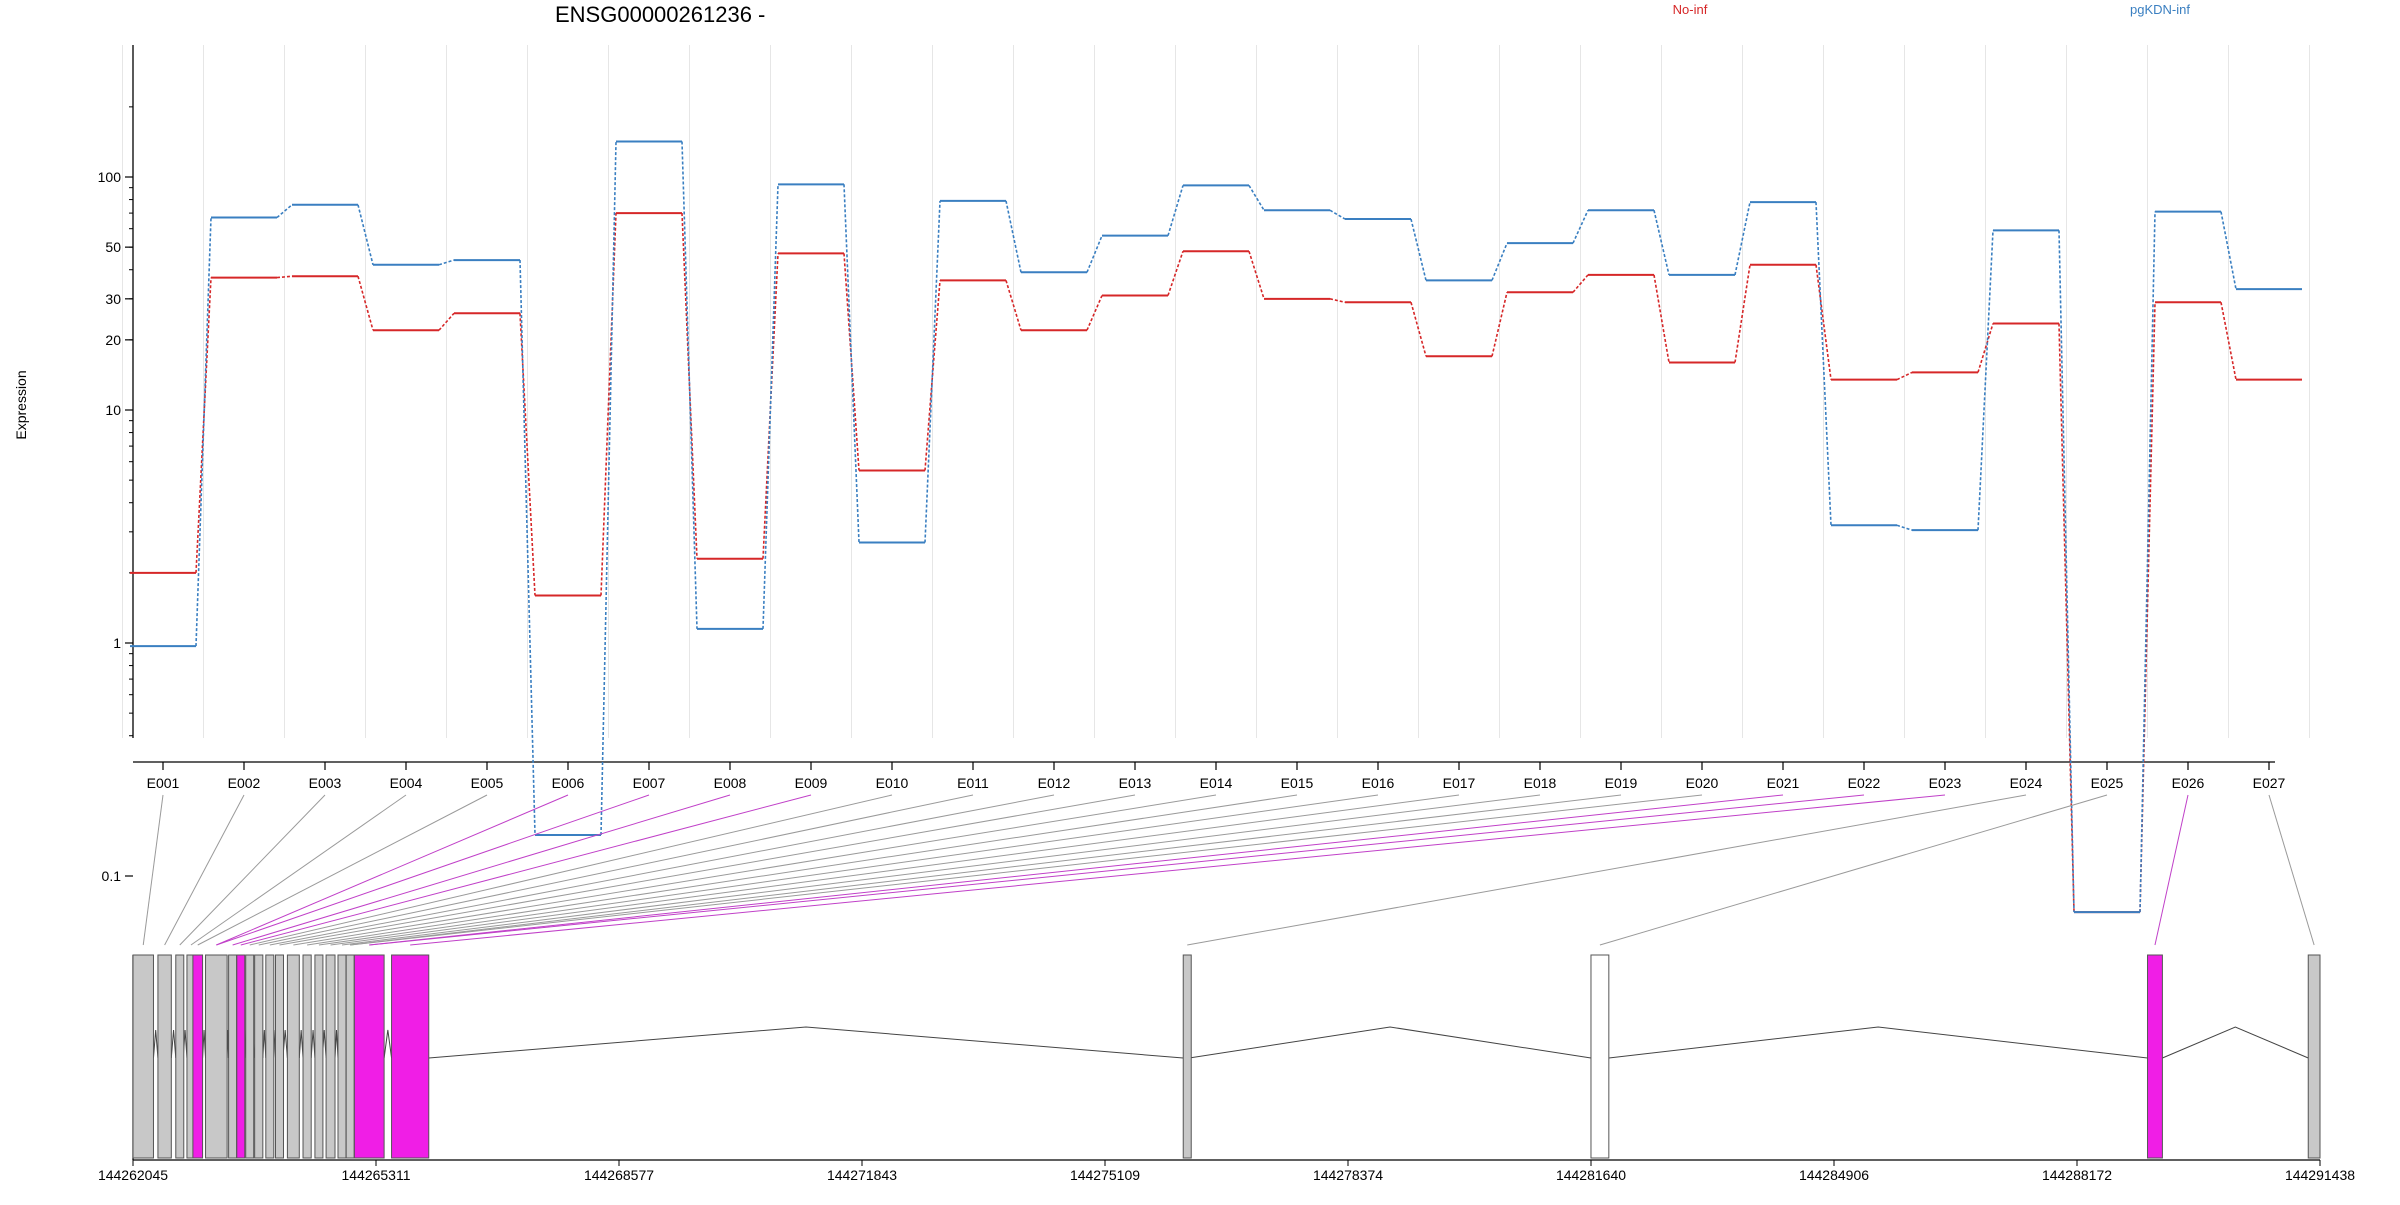 The image size is (2400, 1205). Describe the element at coordinates (1591, 1175) in the screenshot. I see `coord-label: 144281640` at that location.